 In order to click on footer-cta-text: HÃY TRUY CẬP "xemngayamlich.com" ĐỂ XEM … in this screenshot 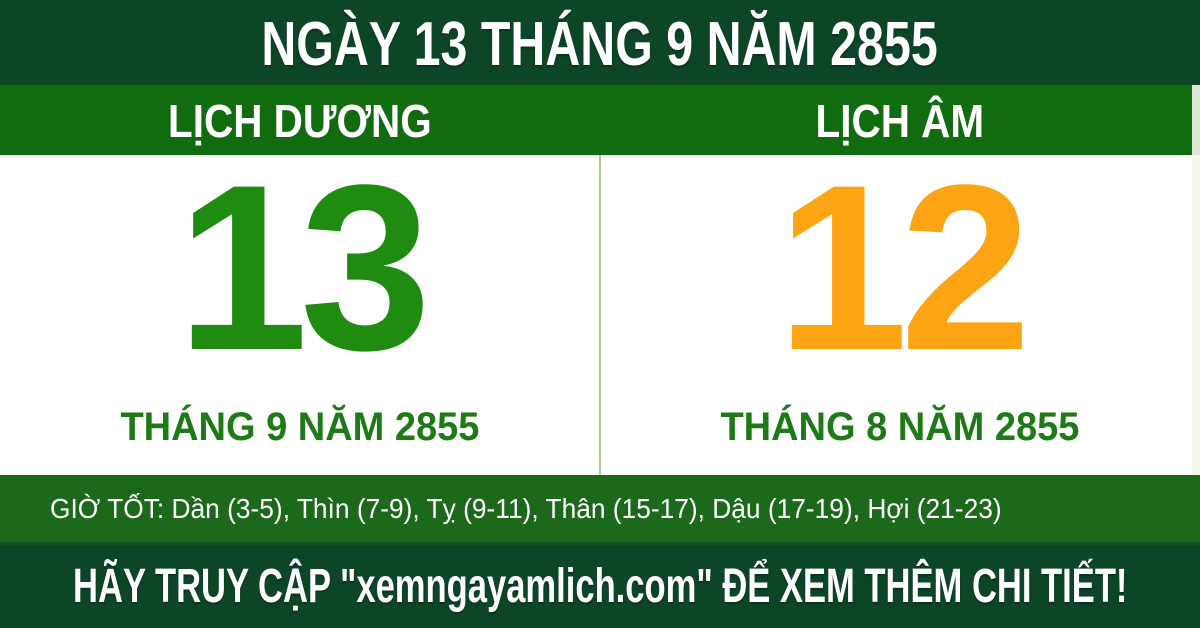, I will do `click(600, 586)`.